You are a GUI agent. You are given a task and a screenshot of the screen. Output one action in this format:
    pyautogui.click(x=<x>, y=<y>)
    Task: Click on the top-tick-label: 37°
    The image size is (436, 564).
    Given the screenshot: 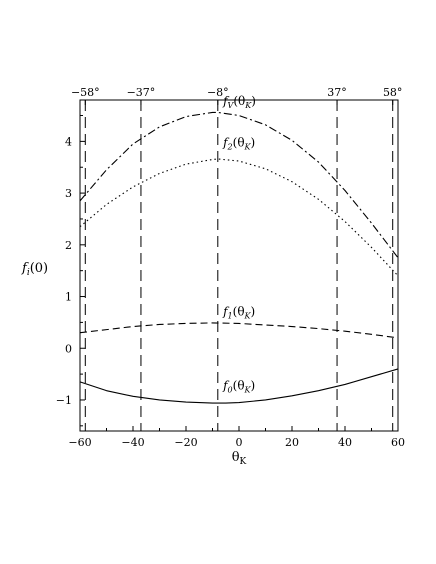 What is the action you would take?
    pyautogui.click(x=337, y=92)
    